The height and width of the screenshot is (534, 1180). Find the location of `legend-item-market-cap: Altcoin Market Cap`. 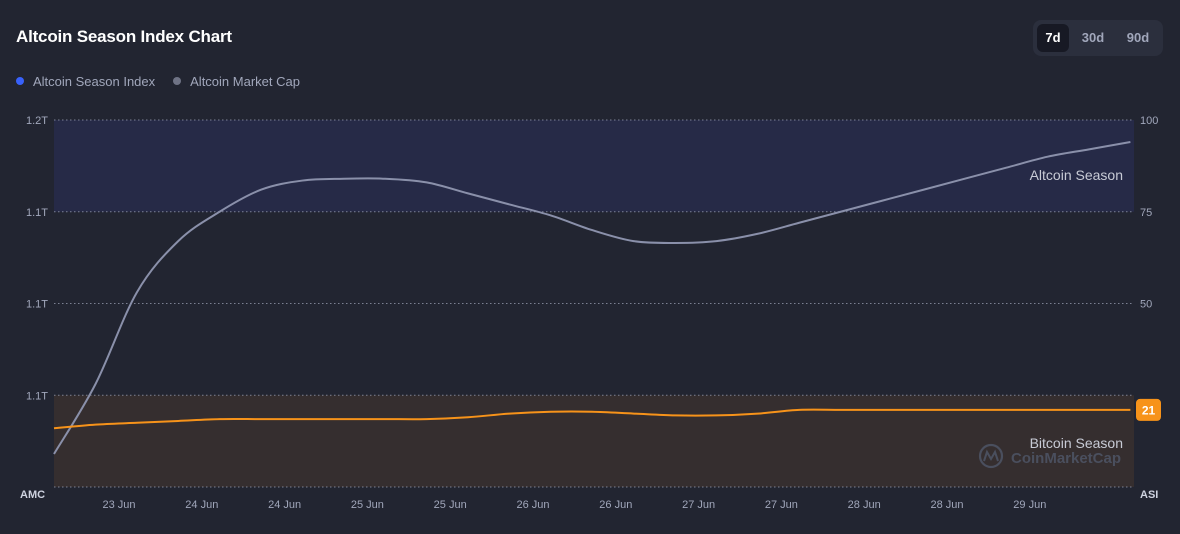

legend-item-market-cap: Altcoin Market Cap is located at coordinates (236, 81).